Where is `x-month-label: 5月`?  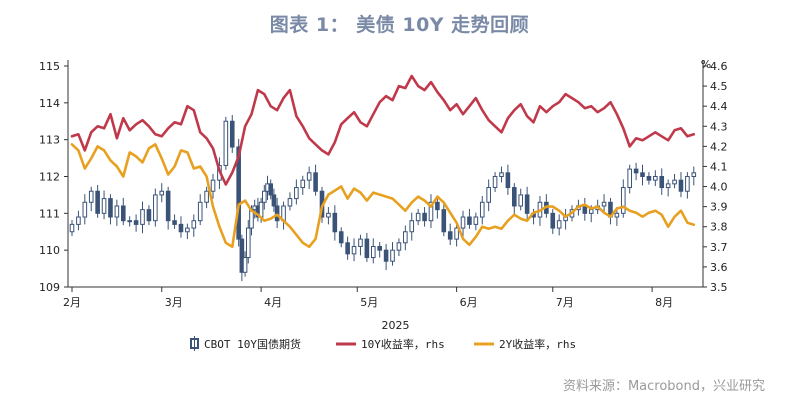 x-month-label: 5月 is located at coordinates (369, 302).